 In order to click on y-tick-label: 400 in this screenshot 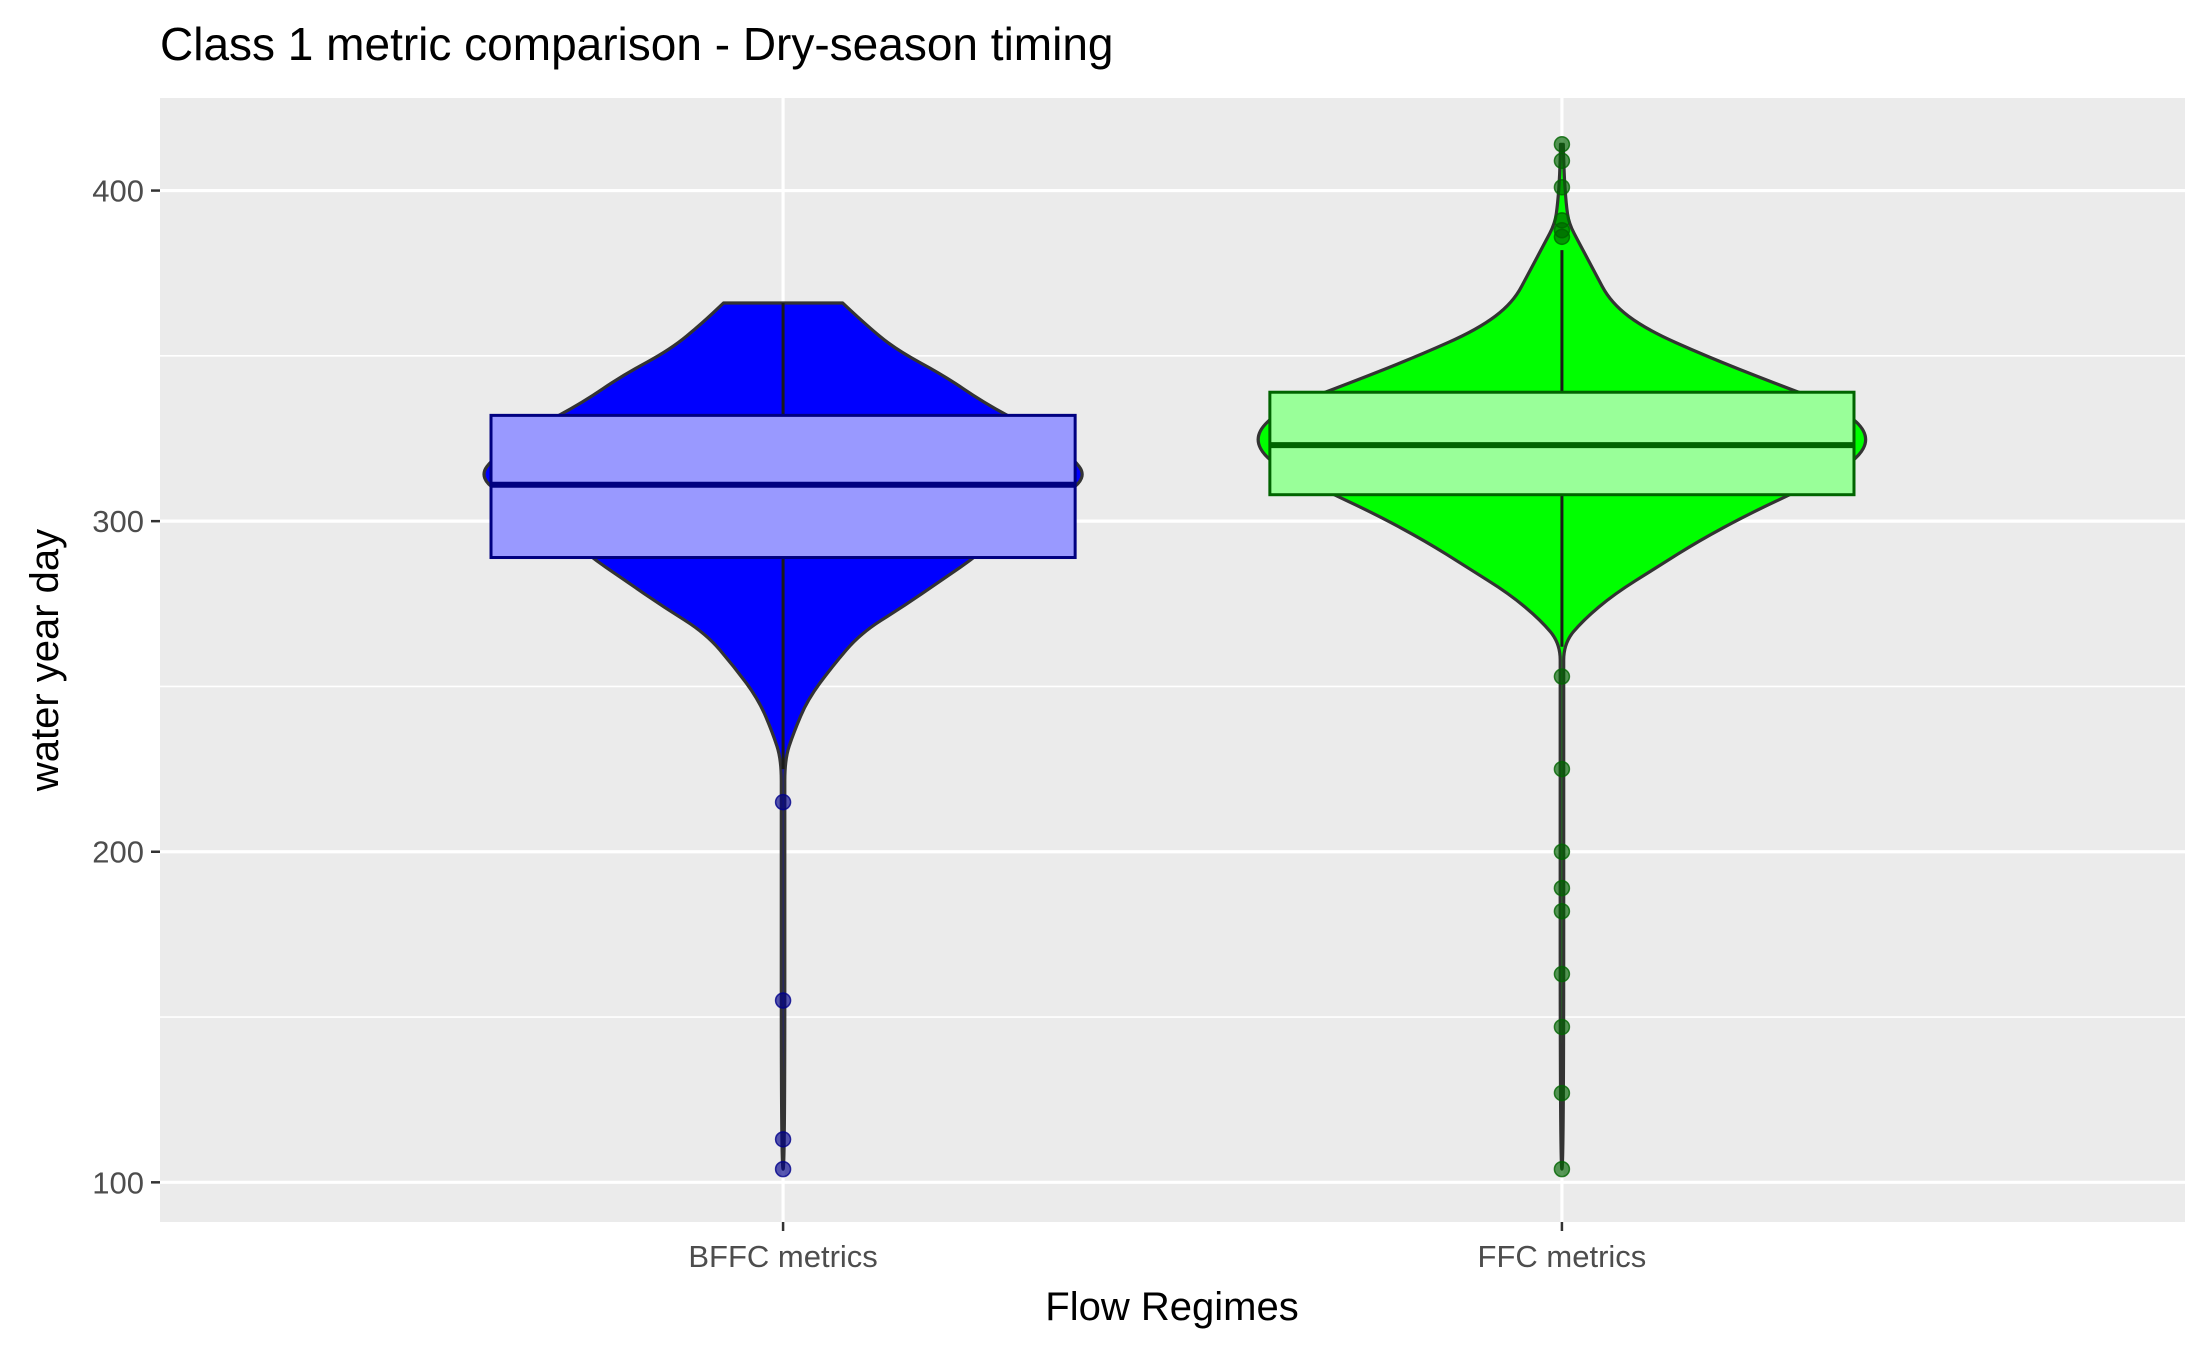, I will do `click(118, 191)`.